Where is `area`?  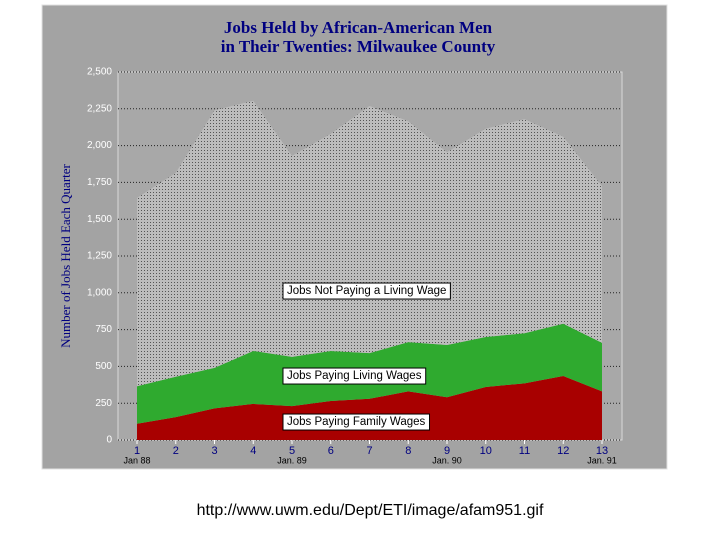
area is located at coordinates (369, 407).